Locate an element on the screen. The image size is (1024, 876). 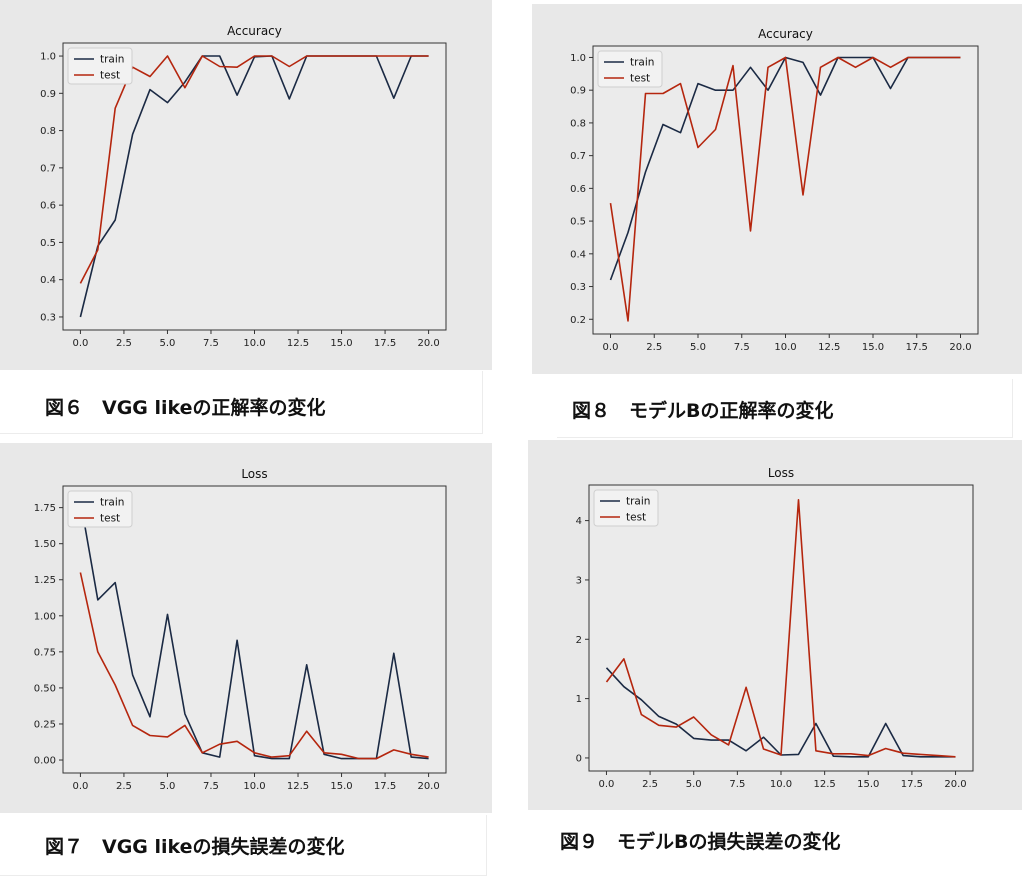
y-tick-label: 0.75 is located at coordinates (45, 652).